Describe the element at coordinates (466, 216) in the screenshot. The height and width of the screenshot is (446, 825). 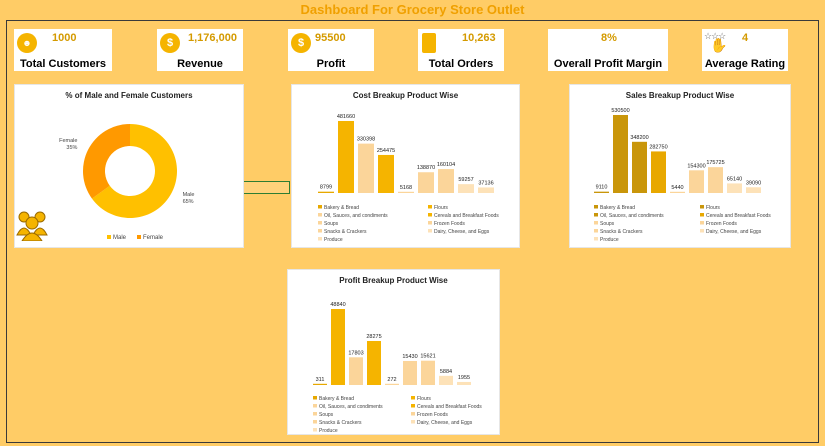
I see `legend-label: Cereals and Breakfast Foods` at that location.